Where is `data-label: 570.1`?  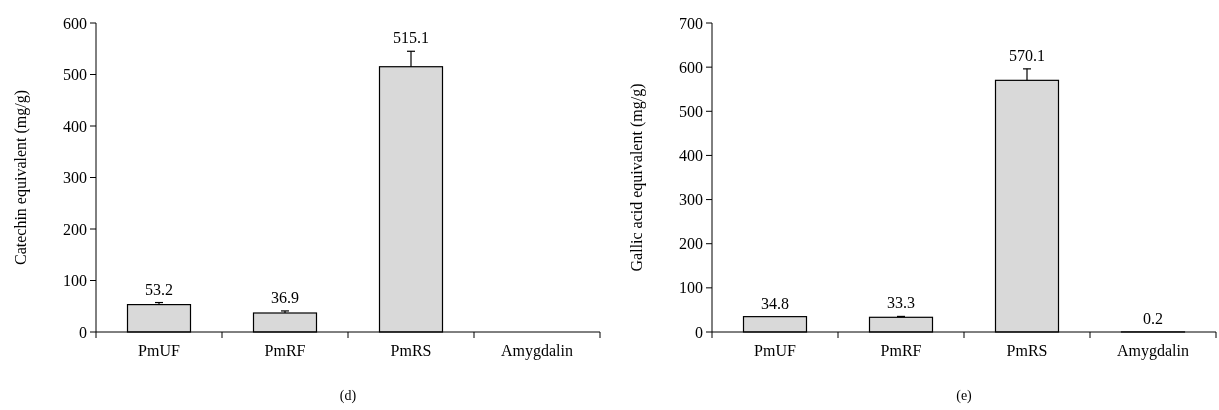 data-label: 570.1 is located at coordinates (1027, 55).